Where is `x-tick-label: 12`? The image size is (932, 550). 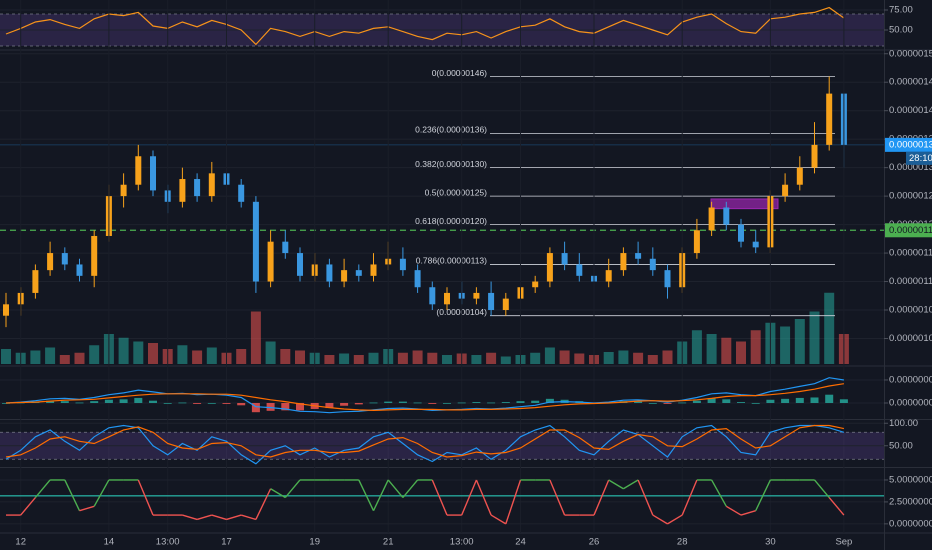
x-tick-label: 12 is located at coordinates (20, 542).